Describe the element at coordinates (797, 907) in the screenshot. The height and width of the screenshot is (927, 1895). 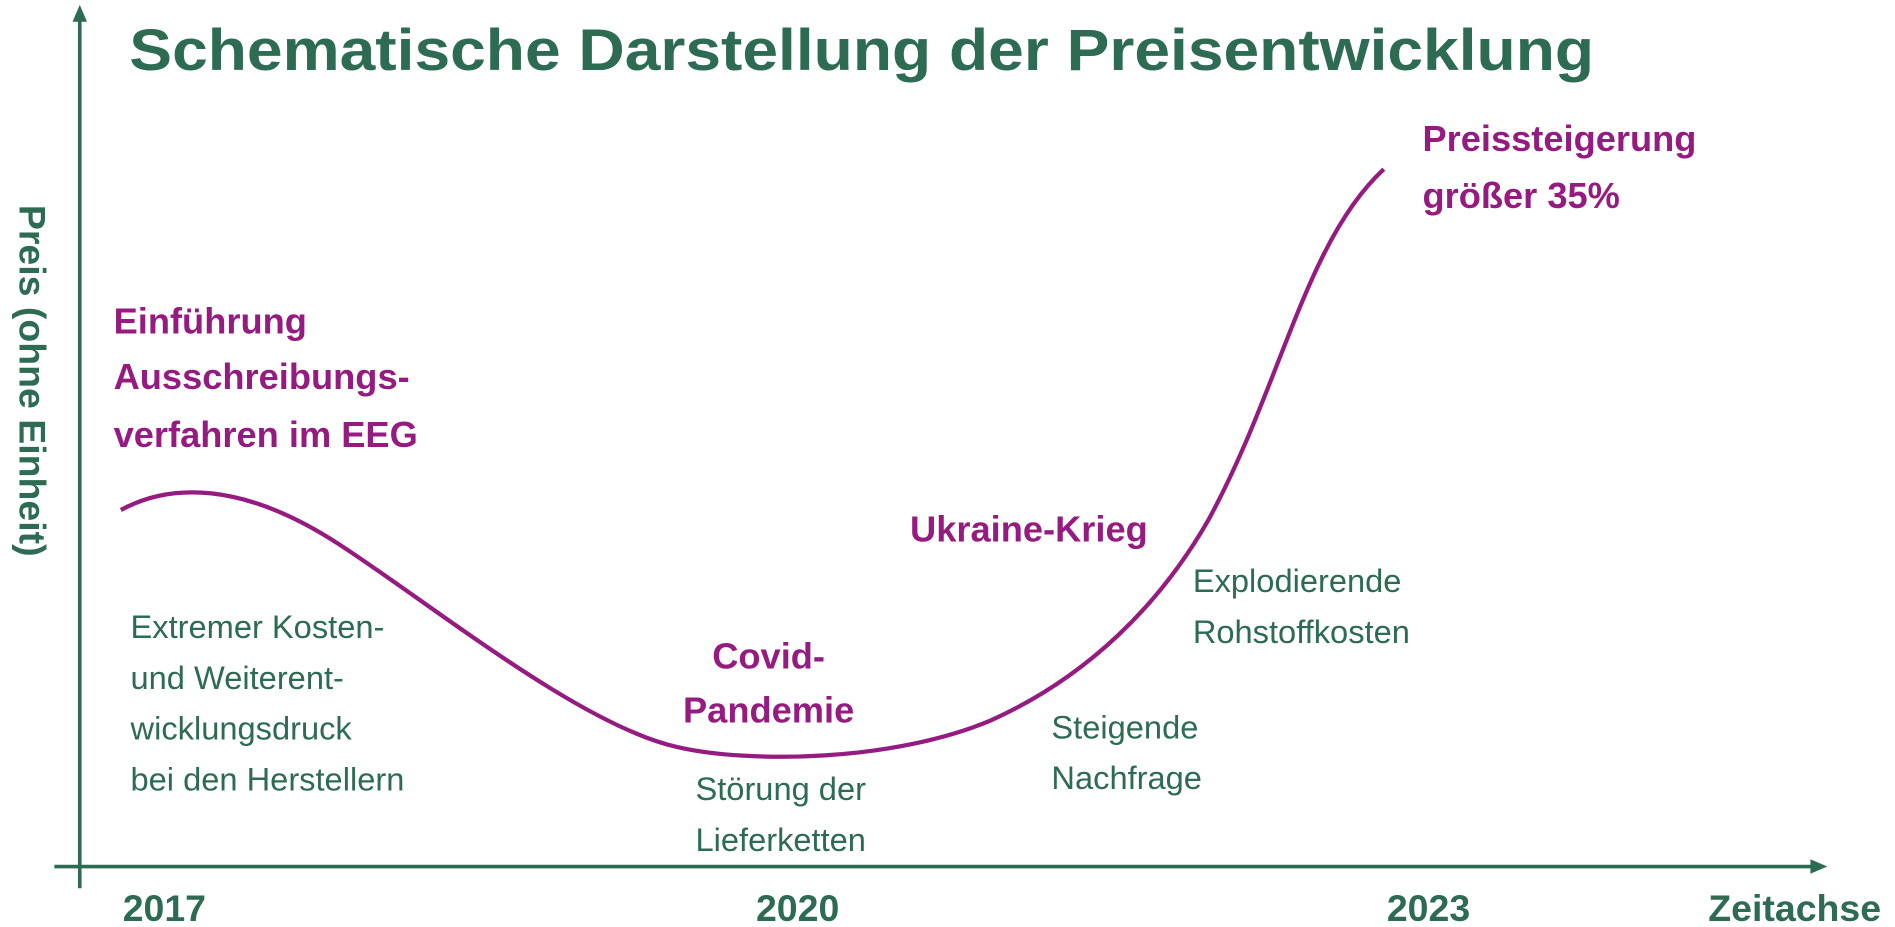
I see `x-label: 2020` at that location.